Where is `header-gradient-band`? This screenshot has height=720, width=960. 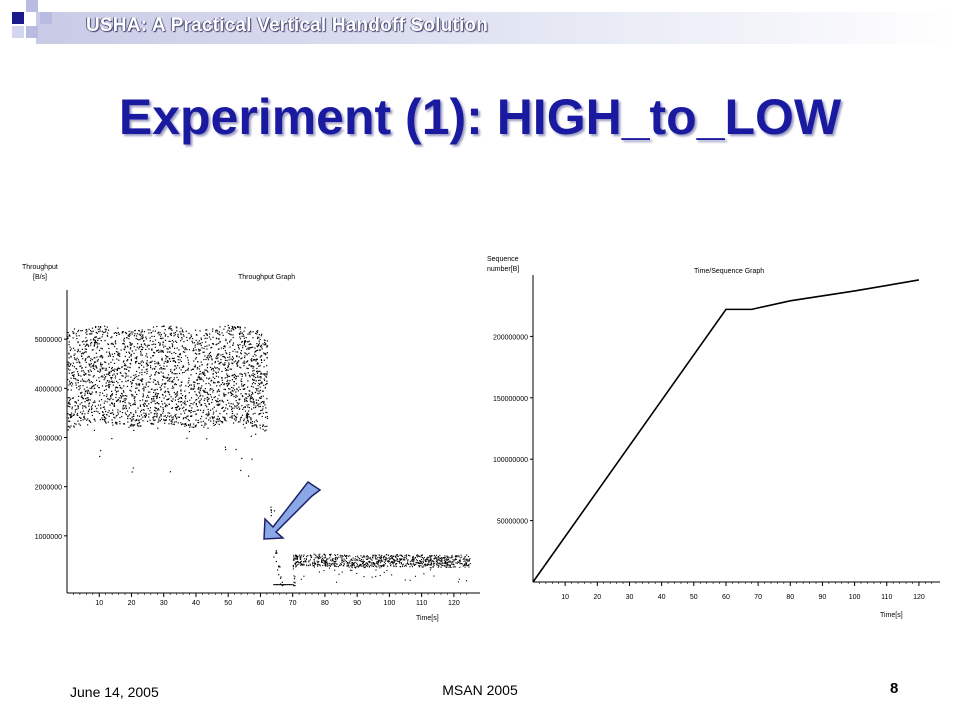 header-gradient-band is located at coordinates (498, 28).